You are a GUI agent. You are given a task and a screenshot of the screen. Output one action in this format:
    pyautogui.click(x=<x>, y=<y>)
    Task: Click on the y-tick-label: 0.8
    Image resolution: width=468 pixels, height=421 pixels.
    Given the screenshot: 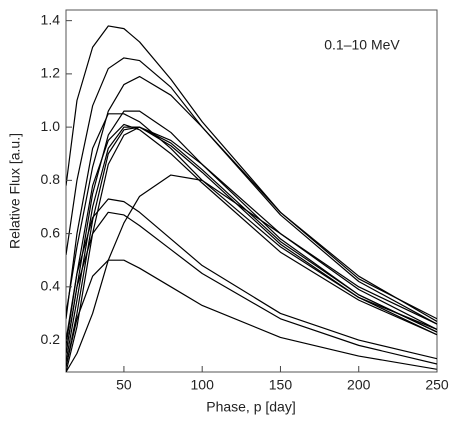 What is the action you would take?
    pyautogui.click(x=51, y=179)
    